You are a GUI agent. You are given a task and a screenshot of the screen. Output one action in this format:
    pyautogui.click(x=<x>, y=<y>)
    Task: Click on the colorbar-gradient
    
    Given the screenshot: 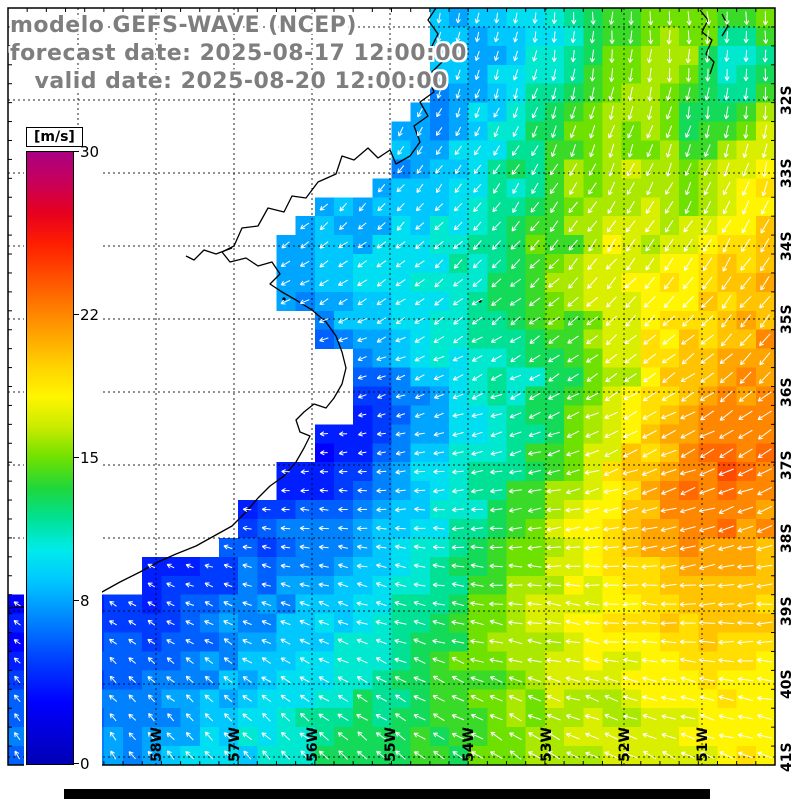 What is the action you would take?
    pyautogui.click(x=50, y=458)
    